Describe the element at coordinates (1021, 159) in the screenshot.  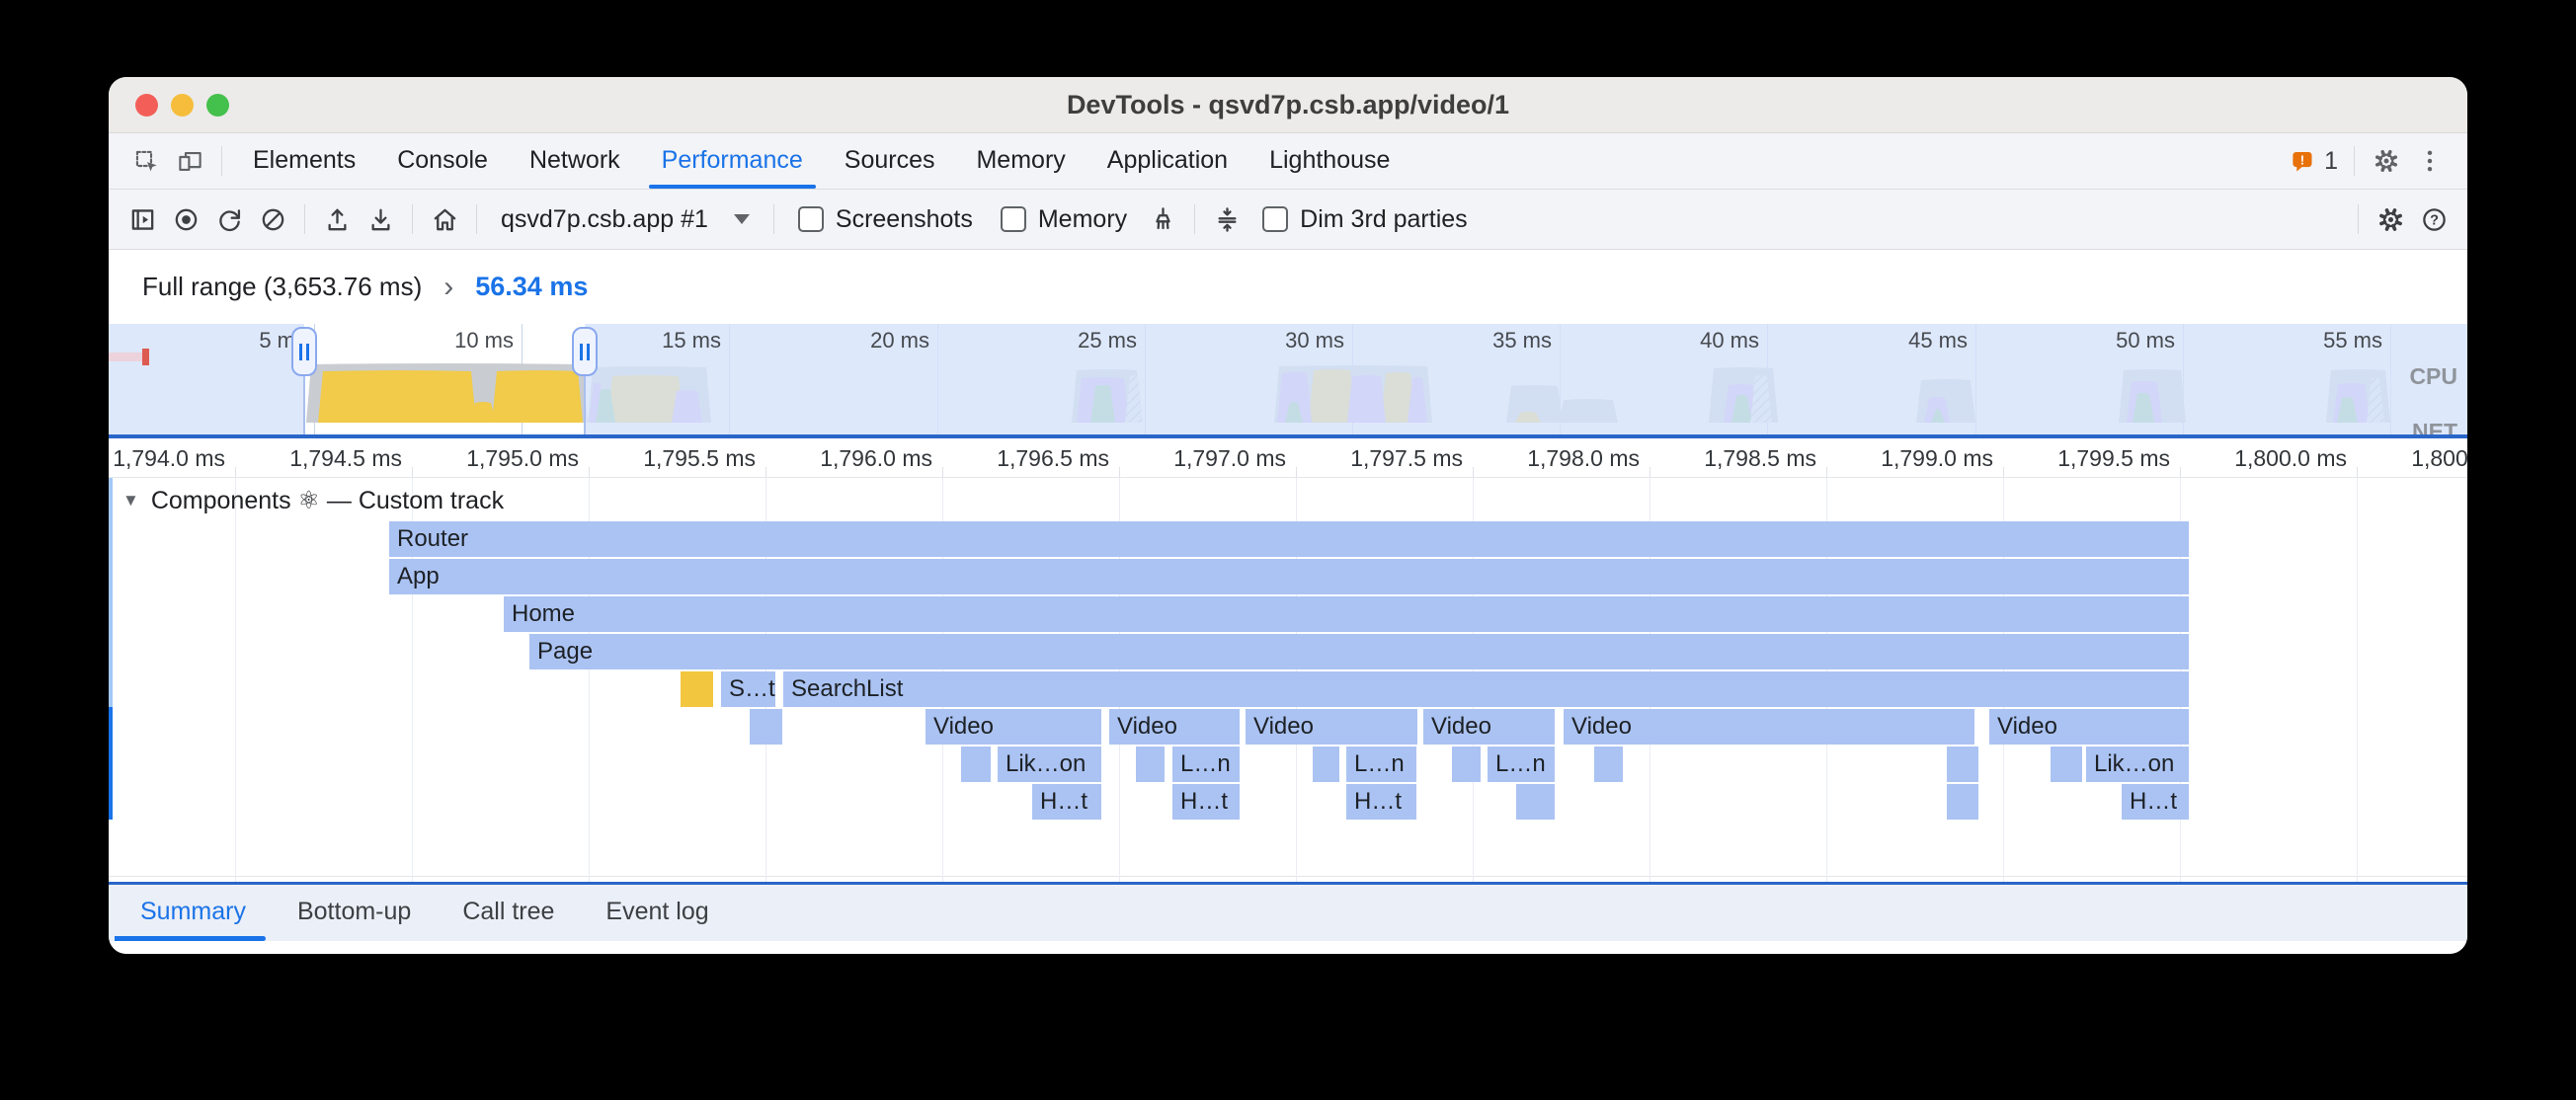
I see `tab-memory: Memory` at that location.